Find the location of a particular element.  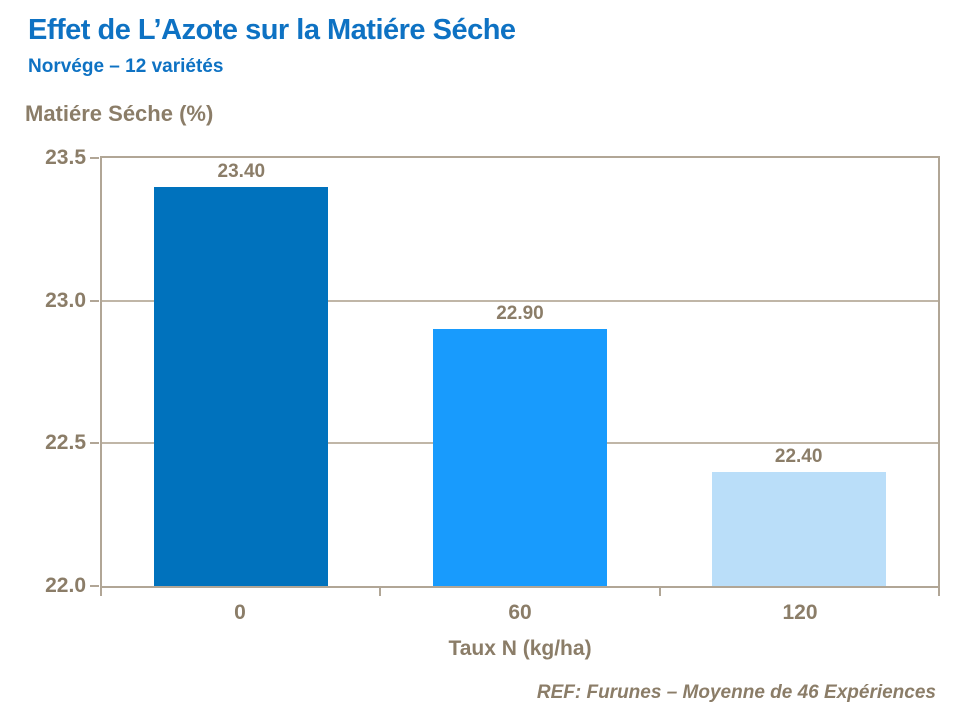

chart-subtitle: Norvége – 12 variétés is located at coordinates (126, 66).